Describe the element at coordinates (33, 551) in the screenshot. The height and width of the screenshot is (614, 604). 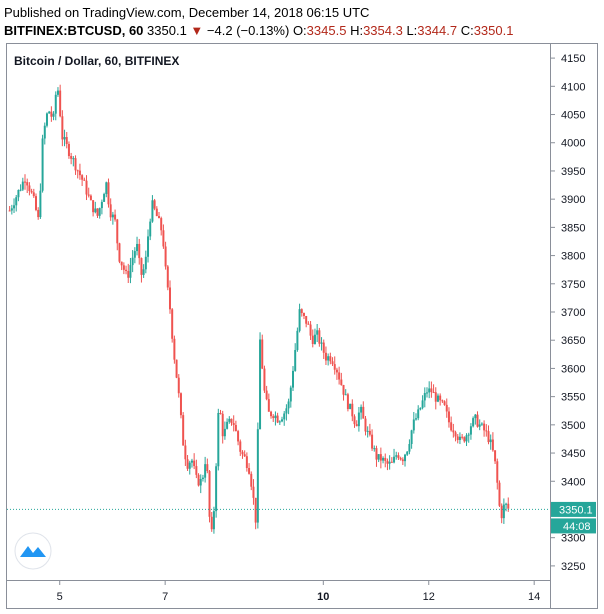
I see `tradingview-logo-icon` at that location.